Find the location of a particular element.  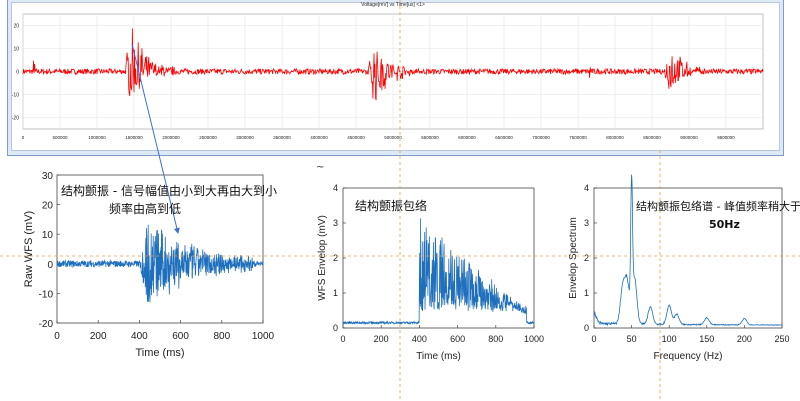

raw-y-tick-label: -20 is located at coordinates (46, 324).